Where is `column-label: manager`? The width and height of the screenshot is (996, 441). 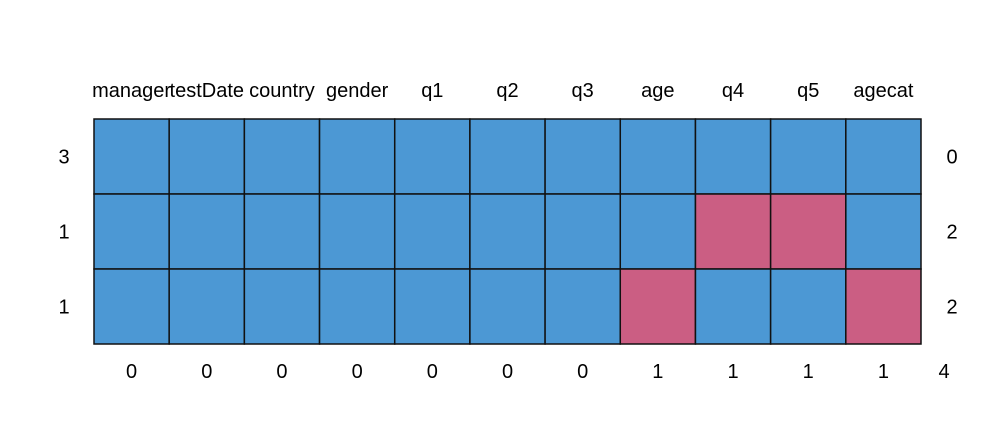
column-label: manager is located at coordinates (131, 91).